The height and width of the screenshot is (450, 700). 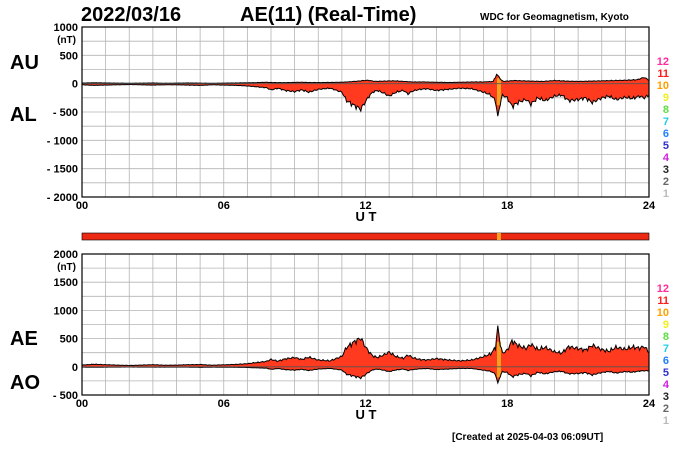 What do you see at coordinates (62, 198) in the screenshot?
I see `y-tick-label: - 2000` at bounding box center [62, 198].